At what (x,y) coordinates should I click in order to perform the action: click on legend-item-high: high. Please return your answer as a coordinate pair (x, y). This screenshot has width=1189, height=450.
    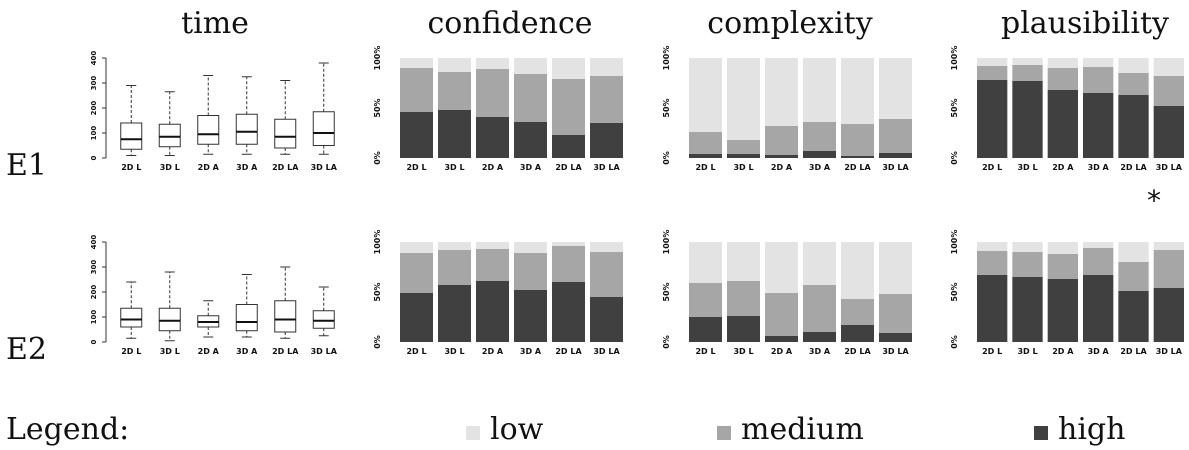
    Looking at the image, I should click on (1079, 429).